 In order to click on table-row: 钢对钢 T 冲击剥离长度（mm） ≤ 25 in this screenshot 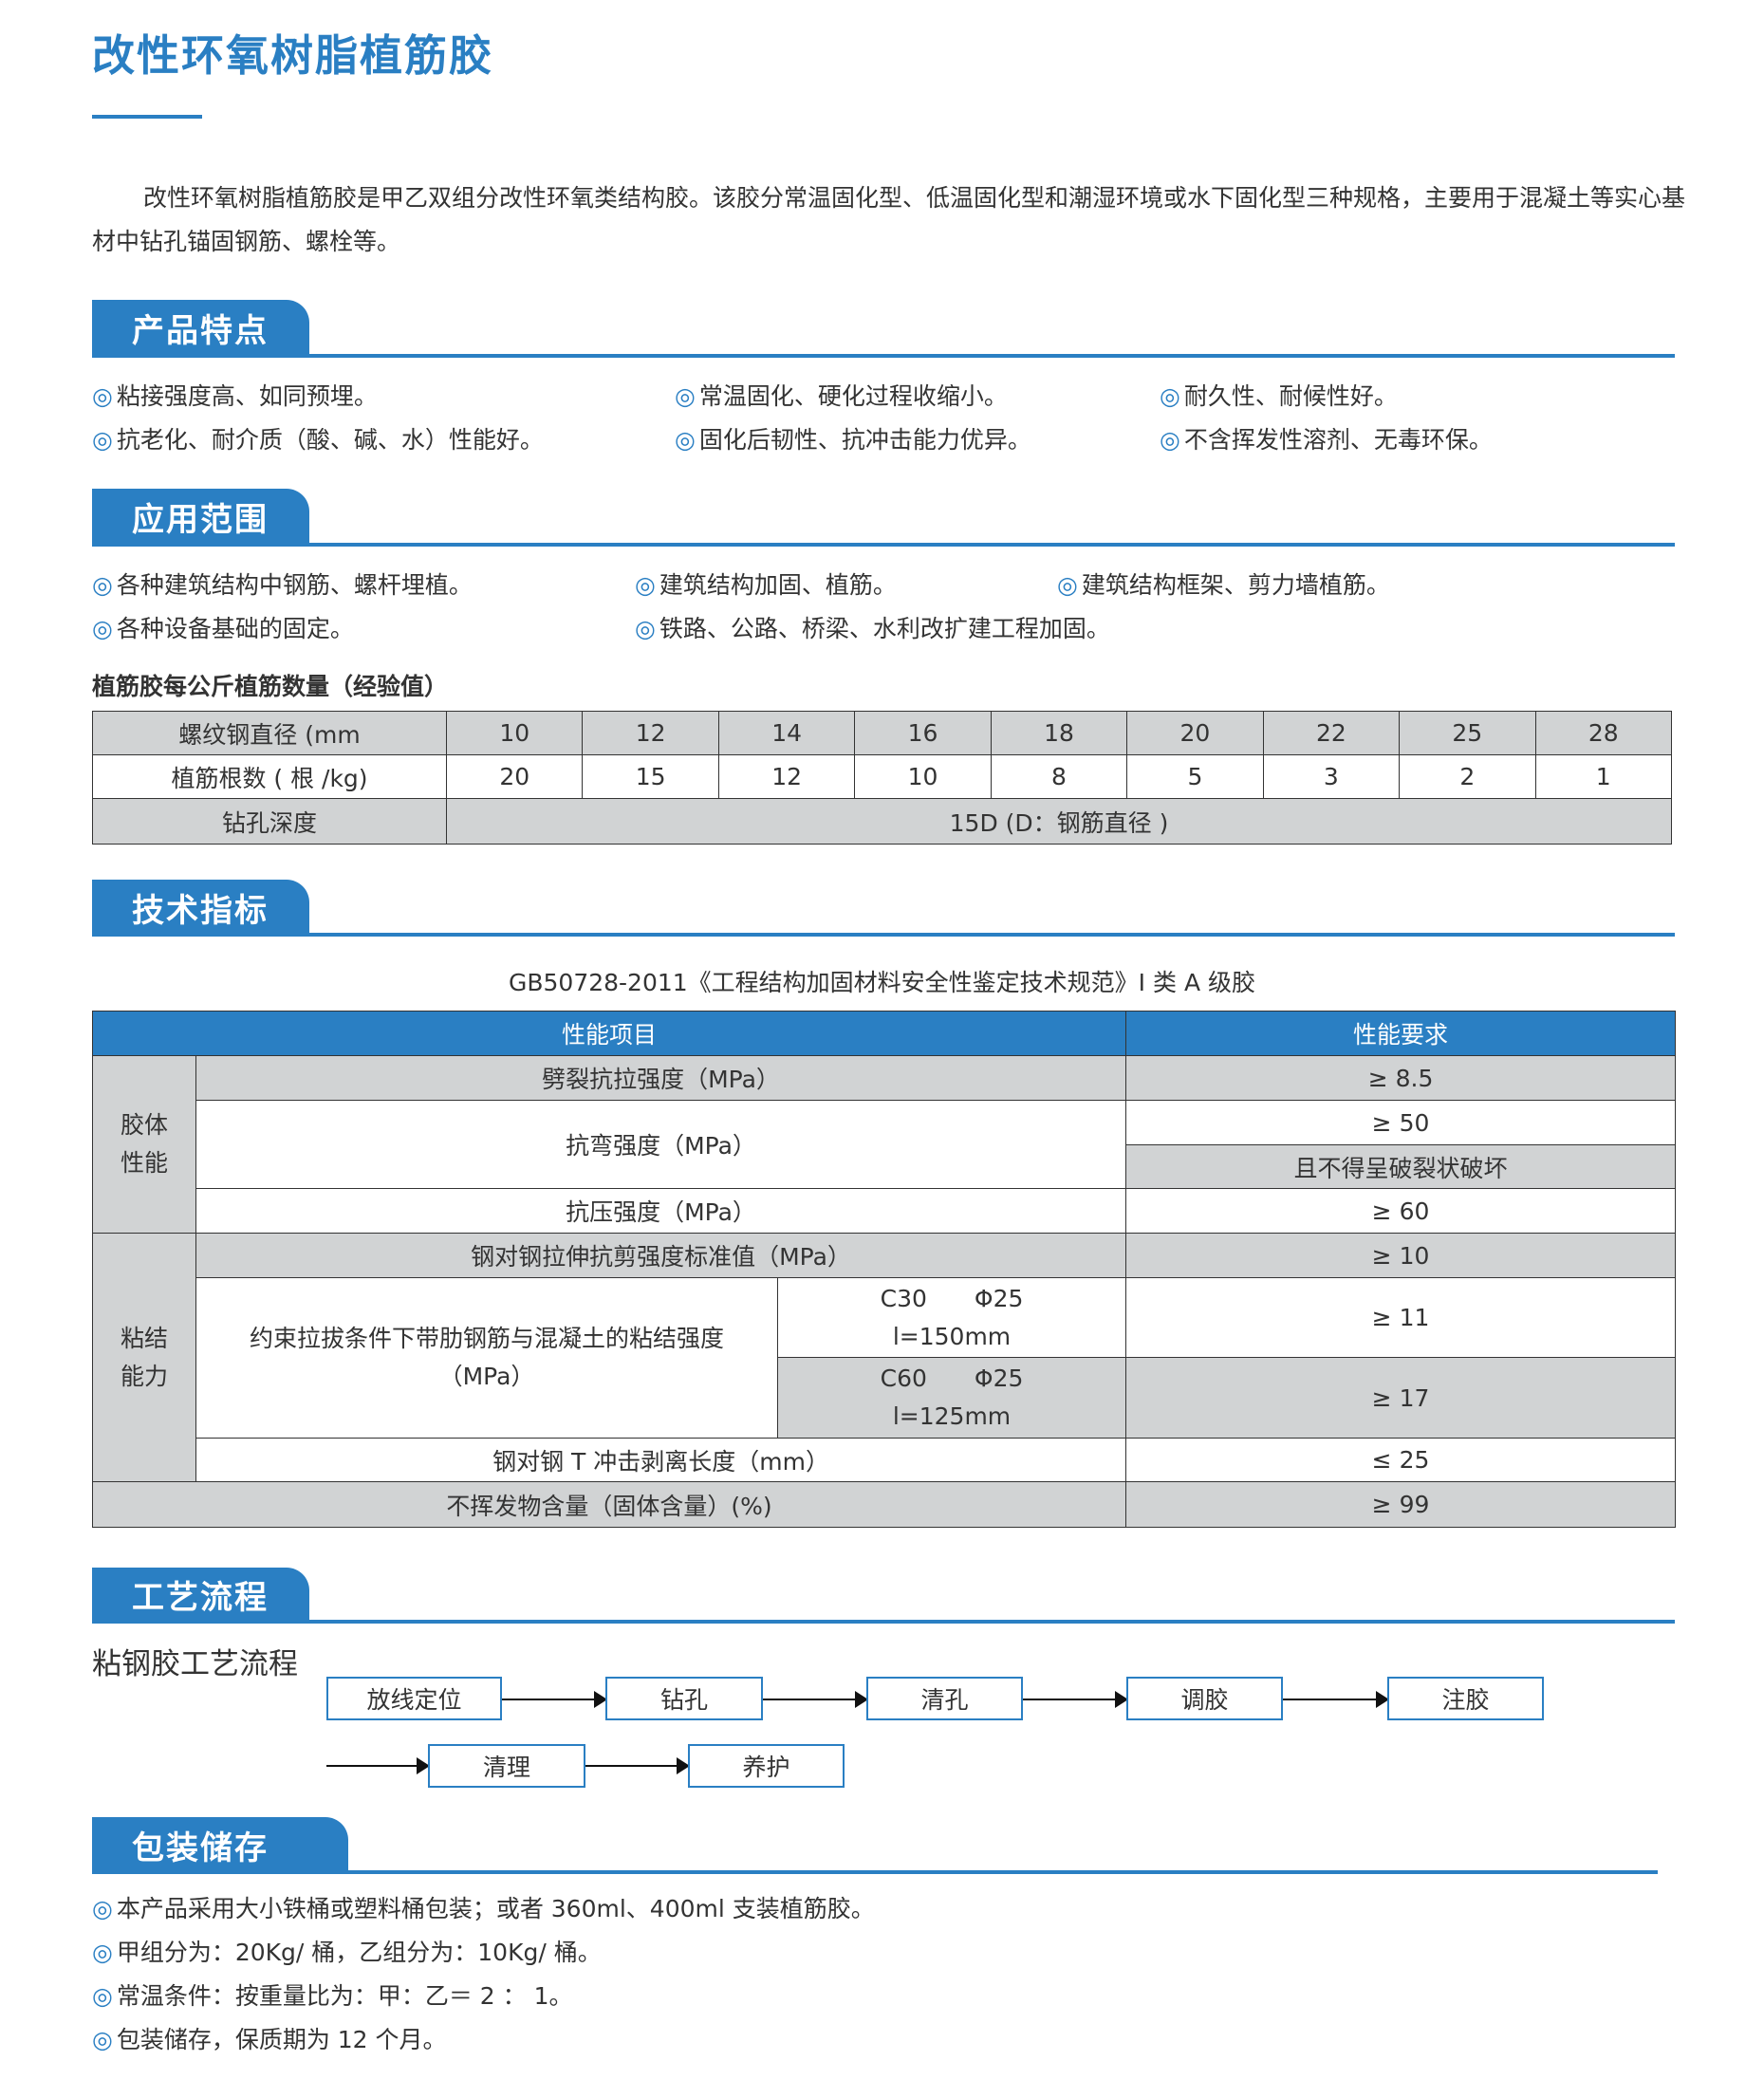, I will do `click(885, 1460)`.